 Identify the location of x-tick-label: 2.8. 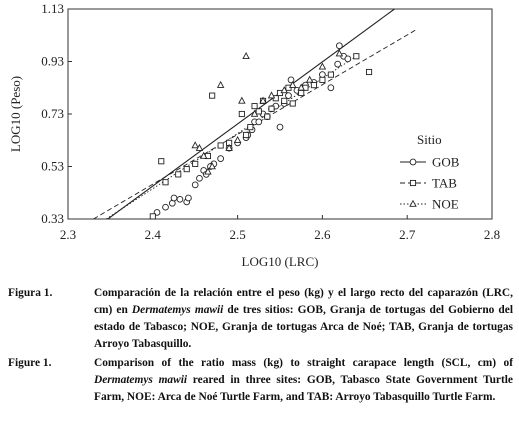
(492, 234).